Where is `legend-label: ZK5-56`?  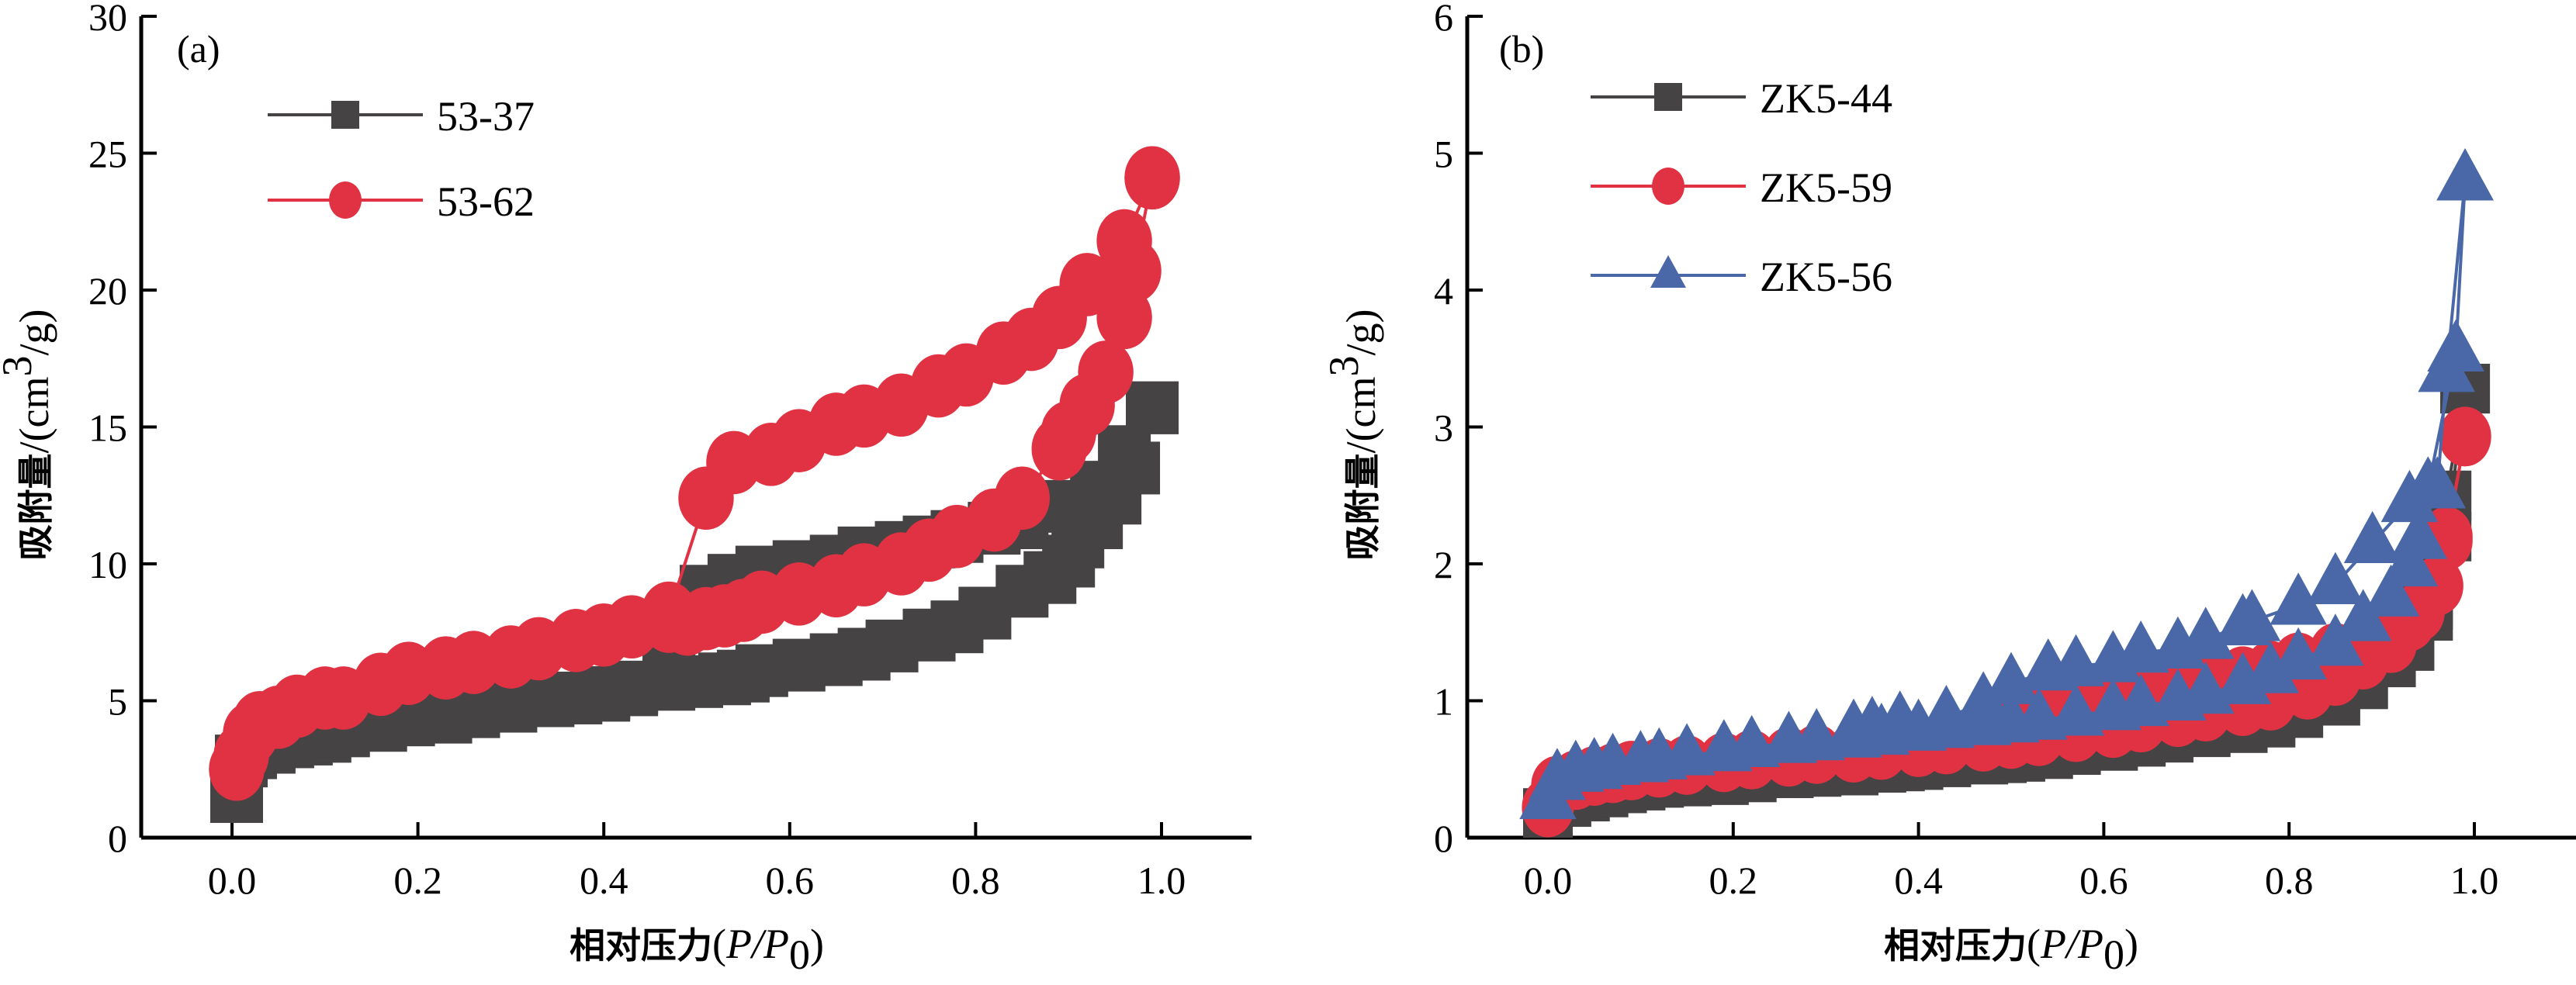
legend-label: ZK5-56 is located at coordinates (1826, 277).